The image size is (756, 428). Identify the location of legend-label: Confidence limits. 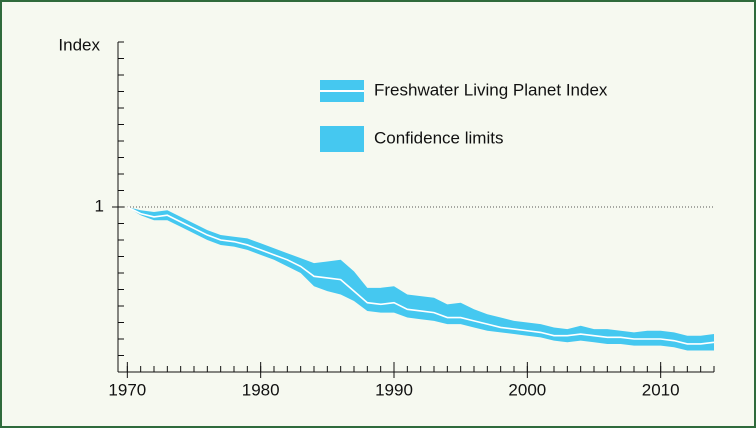
(438, 137).